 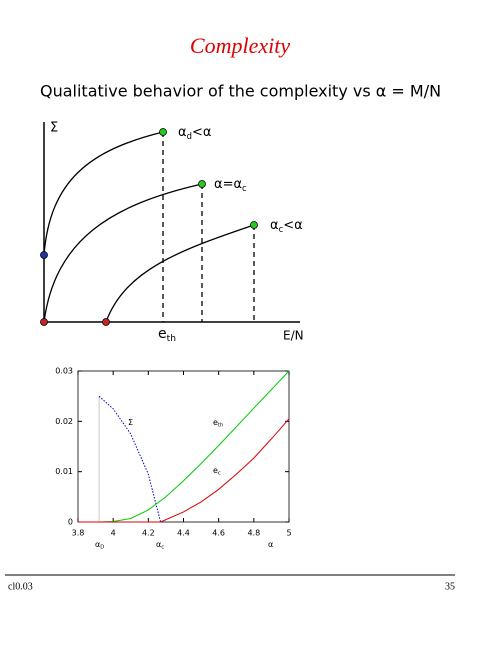 I want to click on x-mark-label: αc, so click(x=160, y=545).